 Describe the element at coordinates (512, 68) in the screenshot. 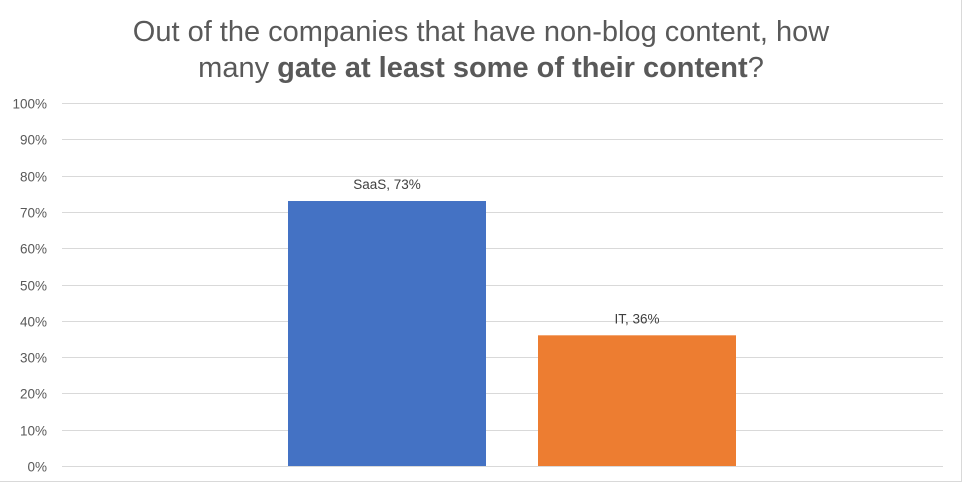

I see `chart-title-bold: gate at least some of their content` at that location.